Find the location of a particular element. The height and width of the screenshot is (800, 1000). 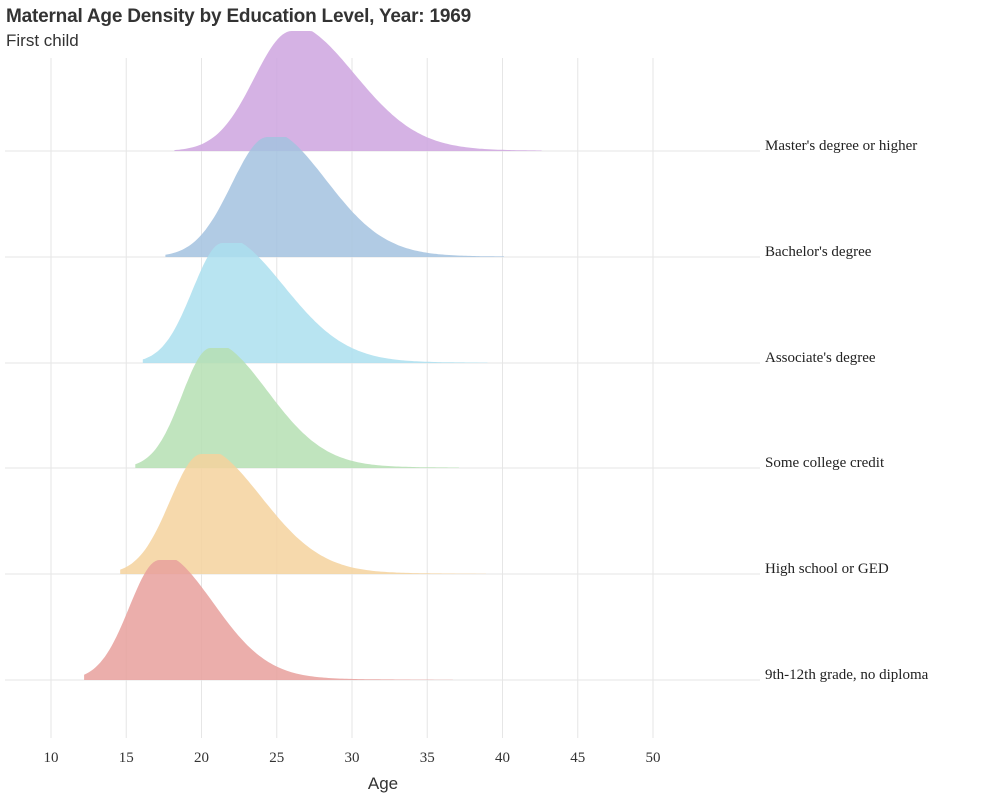

category-label: Associate's degree is located at coordinates (820, 358).